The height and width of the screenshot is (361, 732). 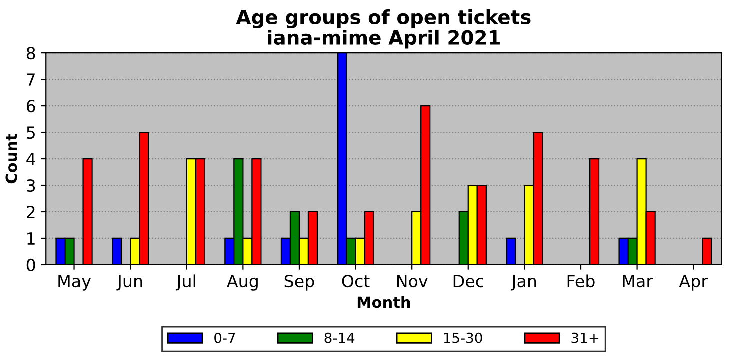 What do you see at coordinates (242, 283) in the screenshot?
I see `x-tick-label: Aug` at bounding box center [242, 283].